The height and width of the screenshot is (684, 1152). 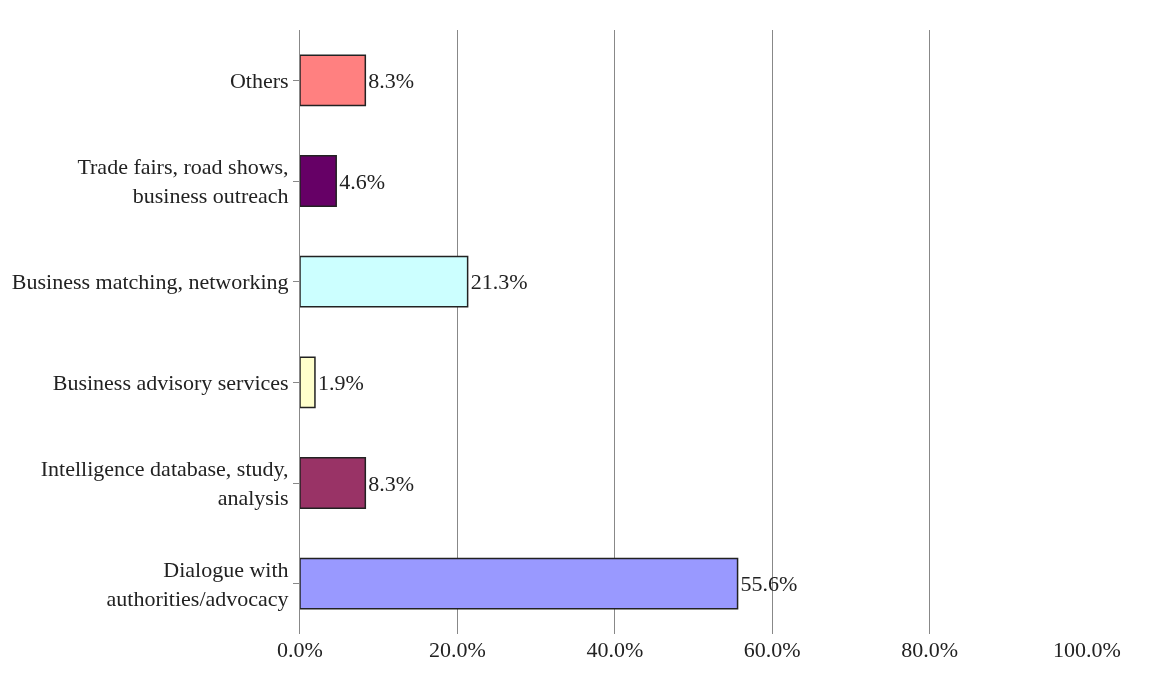 What do you see at coordinates (457, 649) in the screenshot?
I see `x-tick-label: 20.0%` at bounding box center [457, 649].